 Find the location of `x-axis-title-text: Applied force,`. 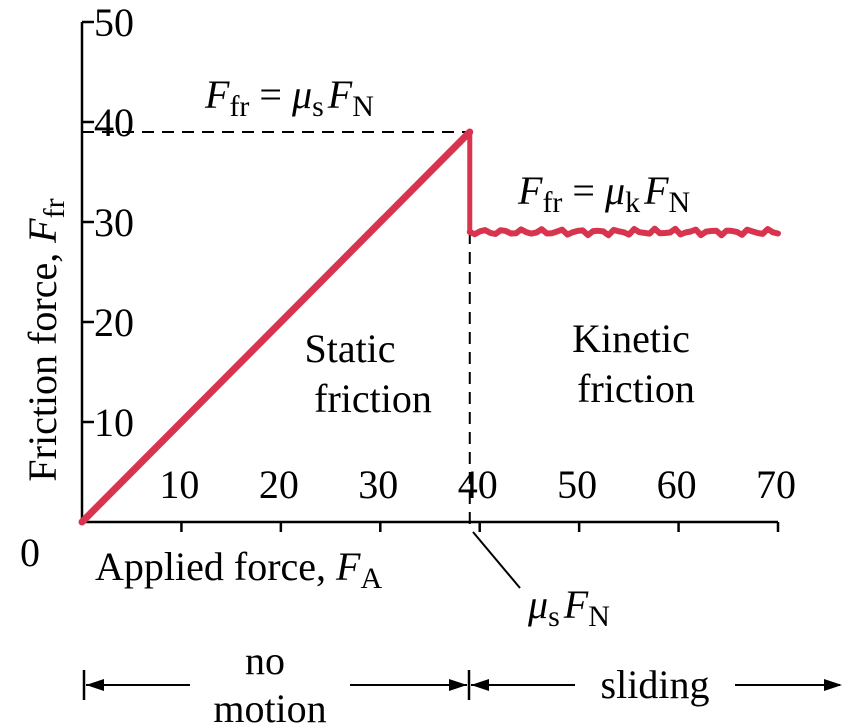

x-axis-title-text: Applied force, is located at coordinates (215, 566).